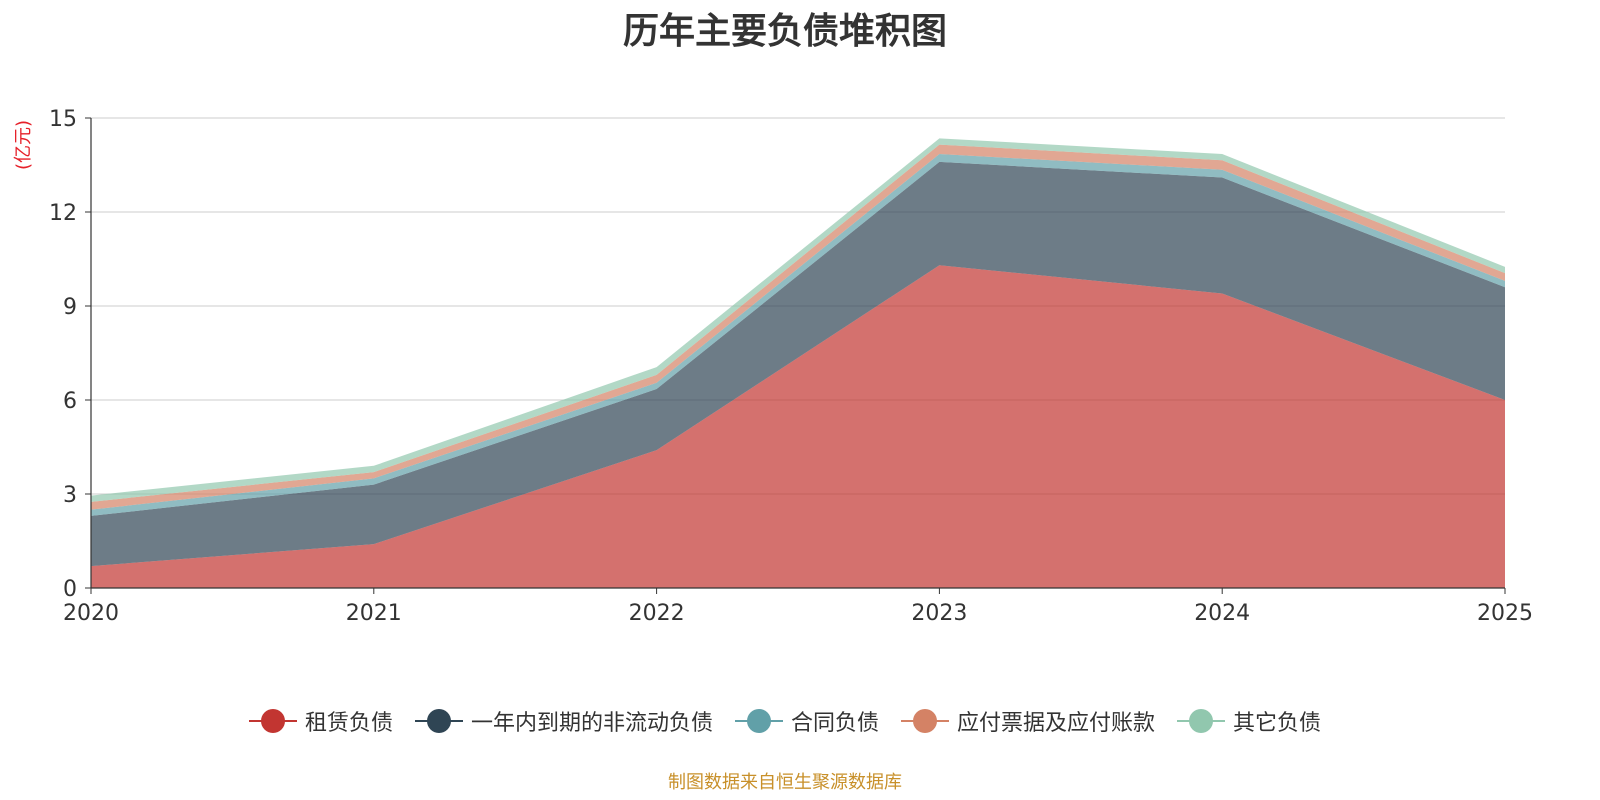  What do you see at coordinates (834, 723) in the screenshot?
I see `legend-label: 合同负债` at bounding box center [834, 723].